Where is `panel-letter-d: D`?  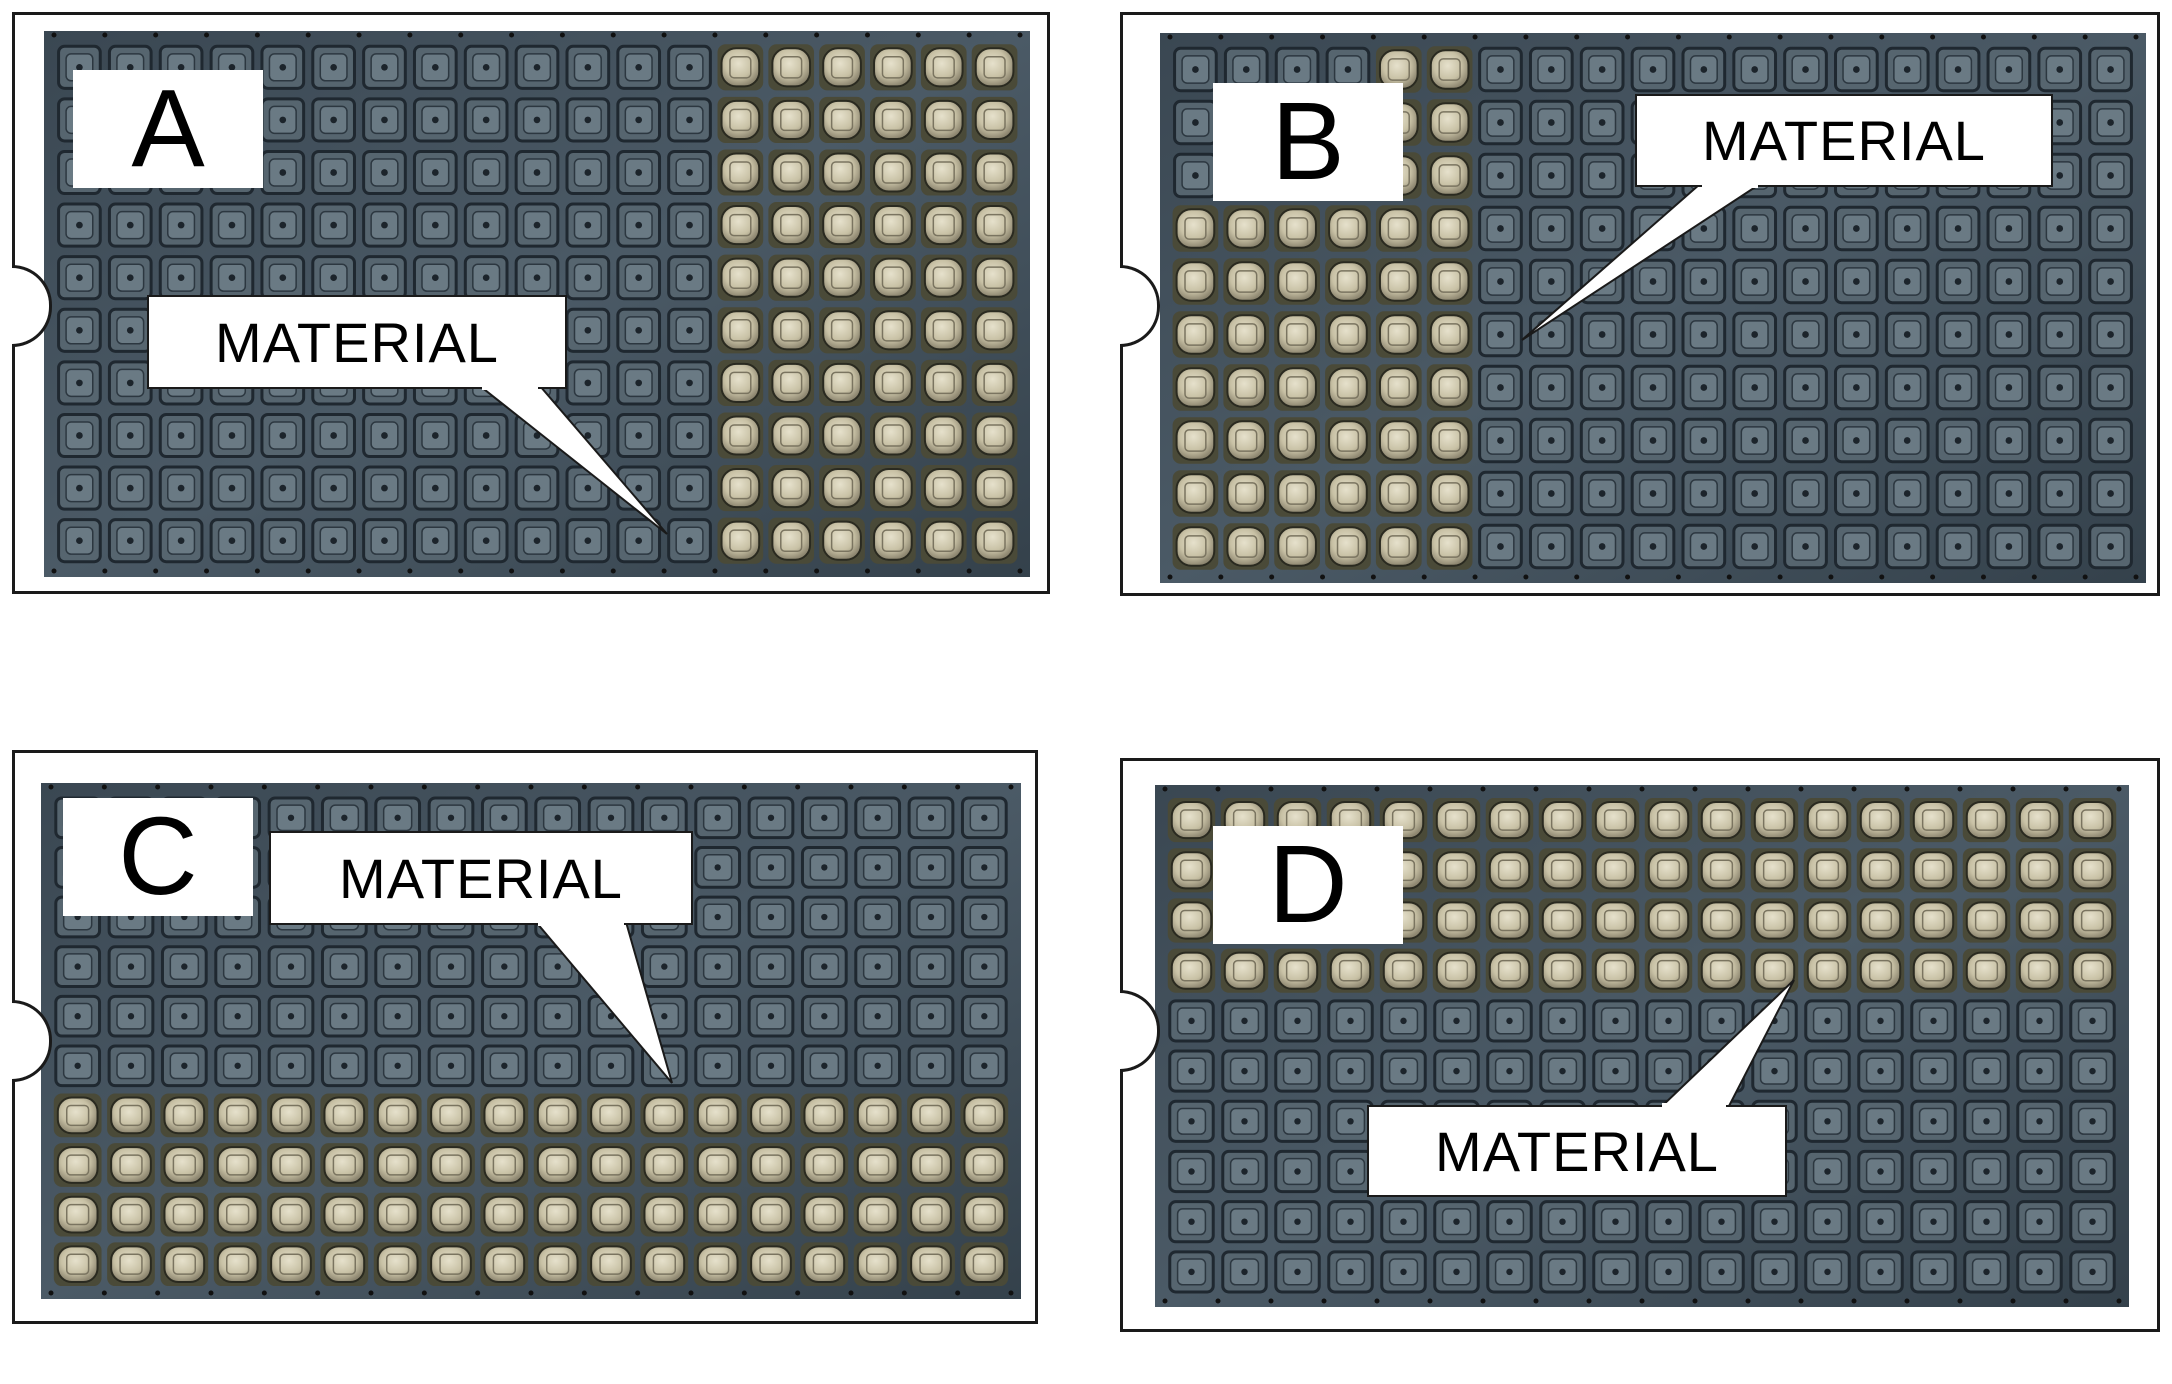 panel-letter-d: D is located at coordinates (1308, 885).